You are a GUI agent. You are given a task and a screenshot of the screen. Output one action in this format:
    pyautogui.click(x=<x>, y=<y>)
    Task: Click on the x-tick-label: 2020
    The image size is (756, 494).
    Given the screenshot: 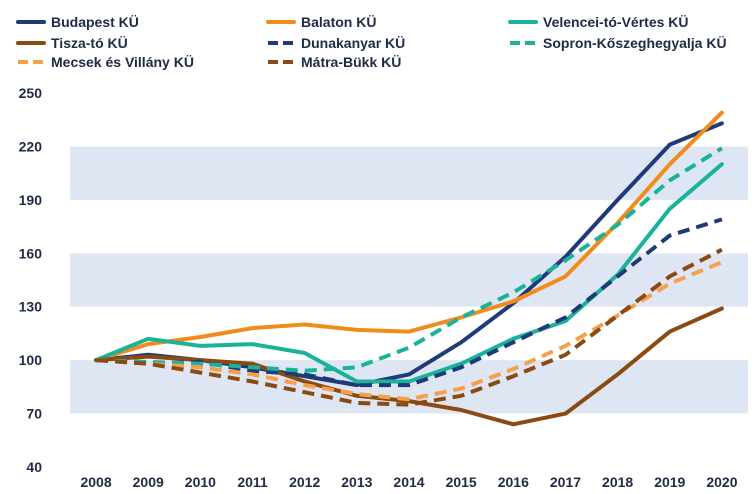 What is the action you would take?
    pyautogui.click(x=721, y=482)
    